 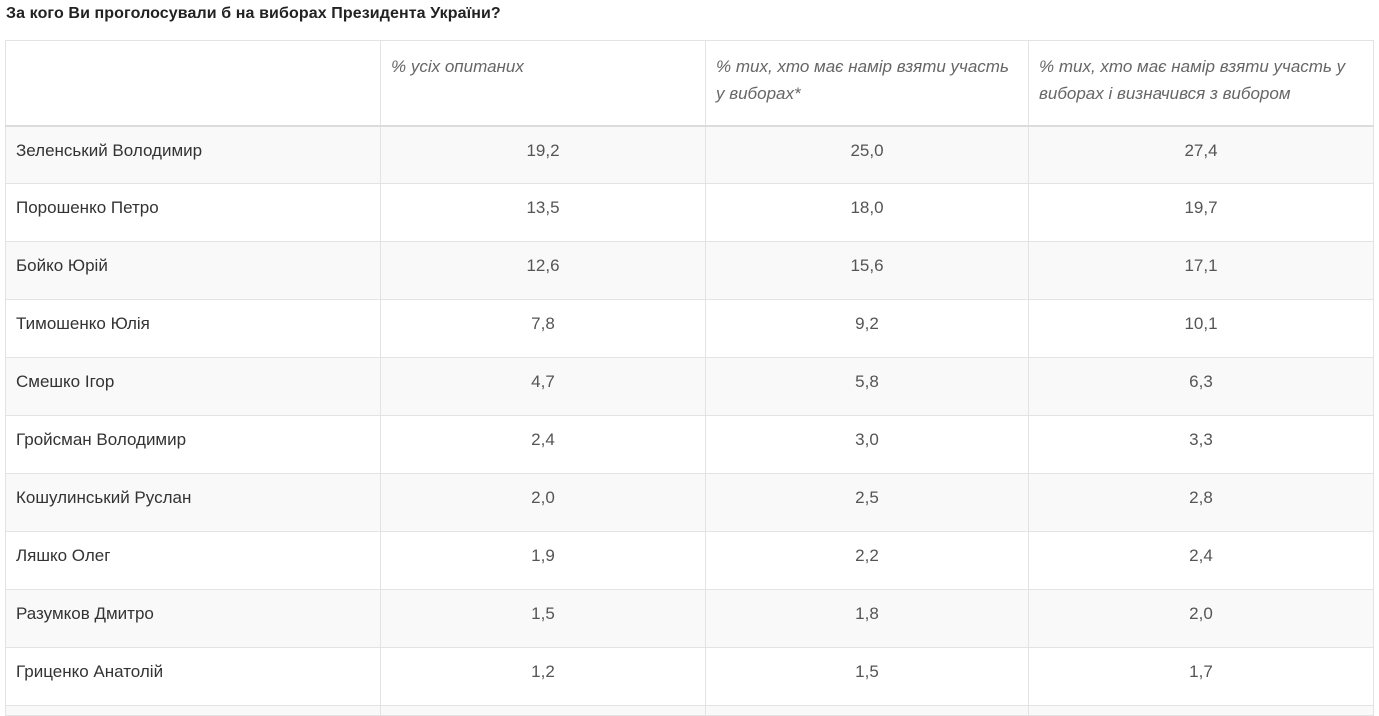 What do you see at coordinates (867, 676) in the screenshot?
I see `value-intending-voters: 1,5` at bounding box center [867, 676].